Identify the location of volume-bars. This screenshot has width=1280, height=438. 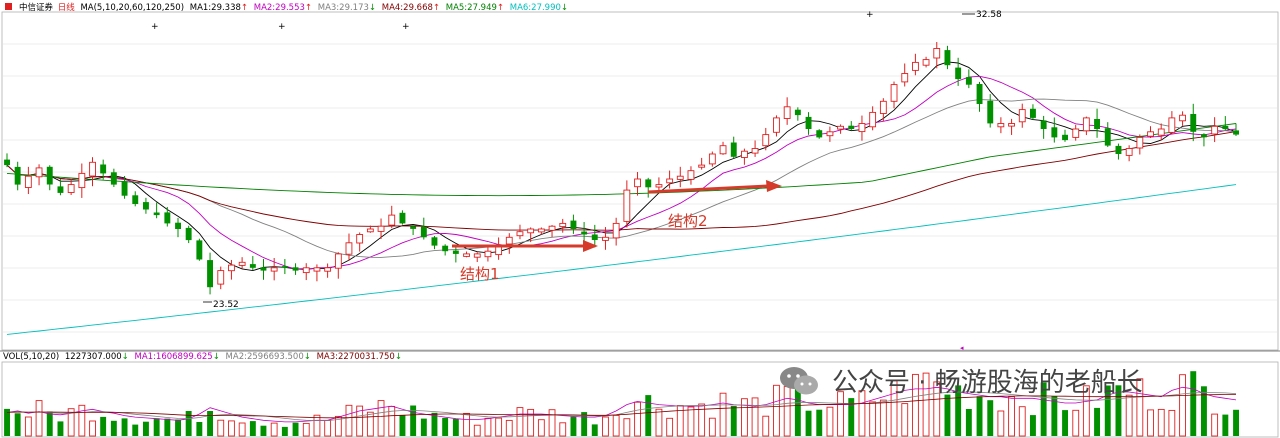
(621, 404).